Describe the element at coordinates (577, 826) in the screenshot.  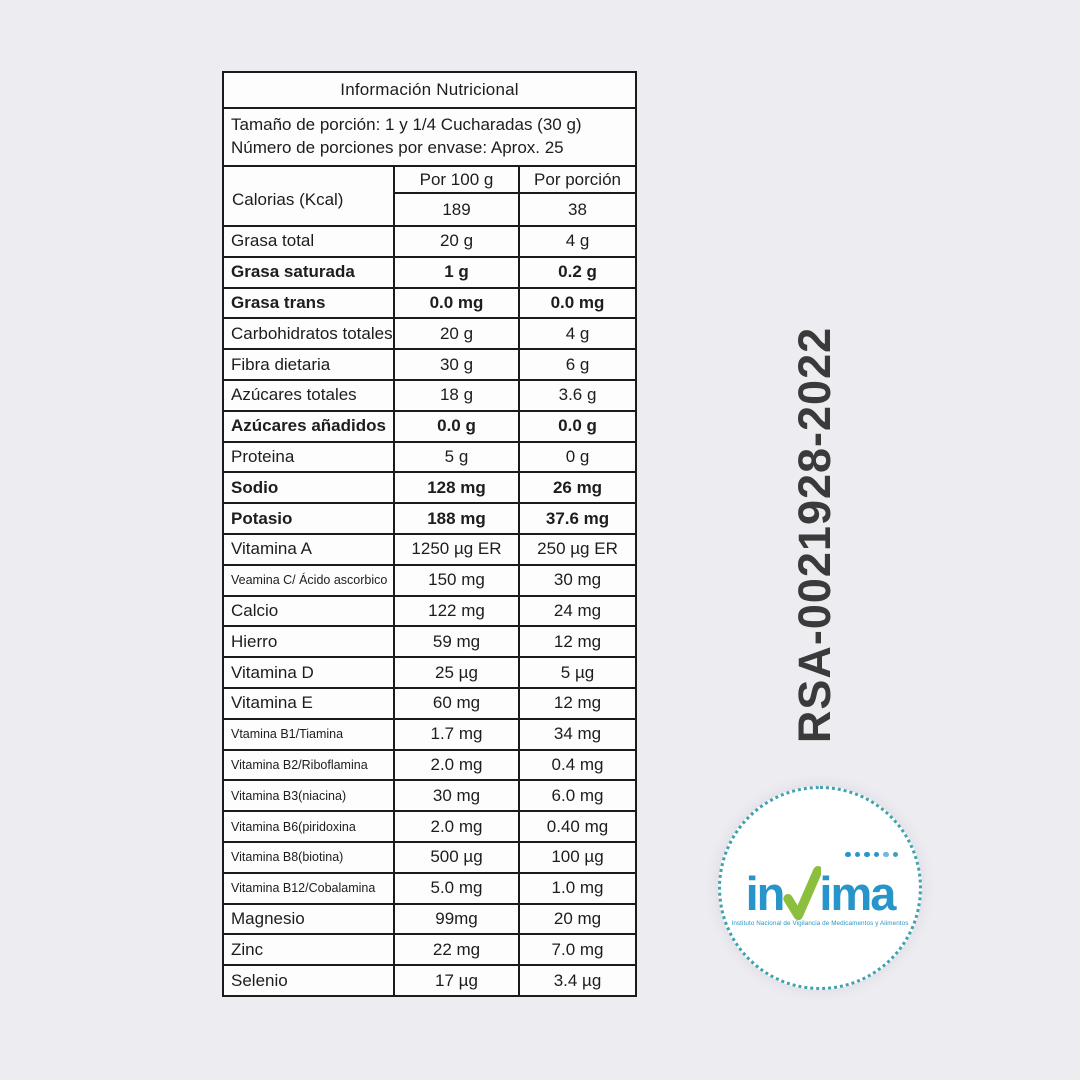
I see `row-value-portion: 0.40 mg` at that location.